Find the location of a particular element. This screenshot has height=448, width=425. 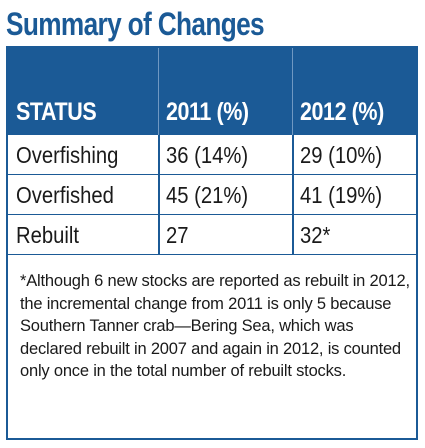

header-status: STATUS is located at coordinates (56, 112).